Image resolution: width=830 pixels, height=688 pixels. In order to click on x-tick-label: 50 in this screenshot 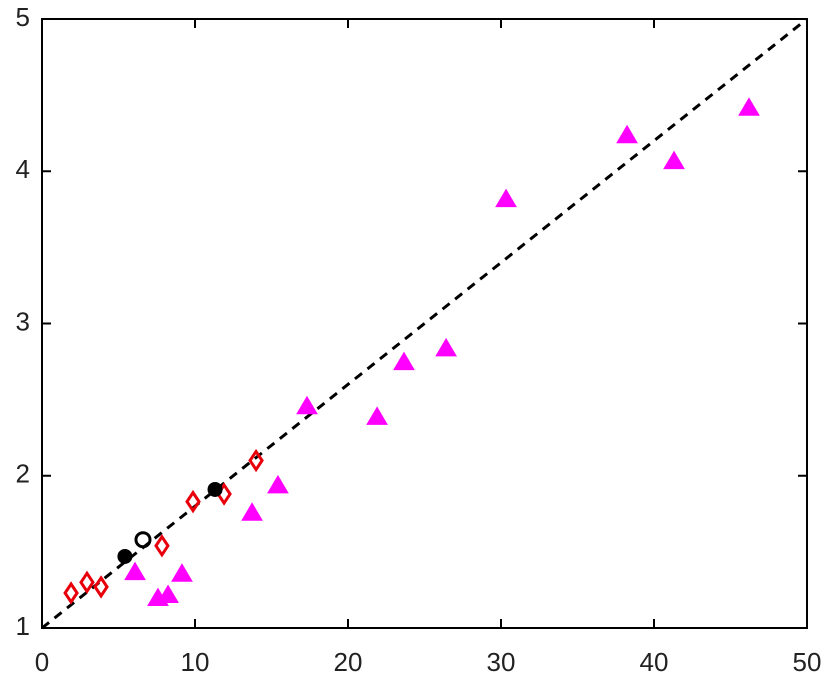, I will do `click(807, 662)`.